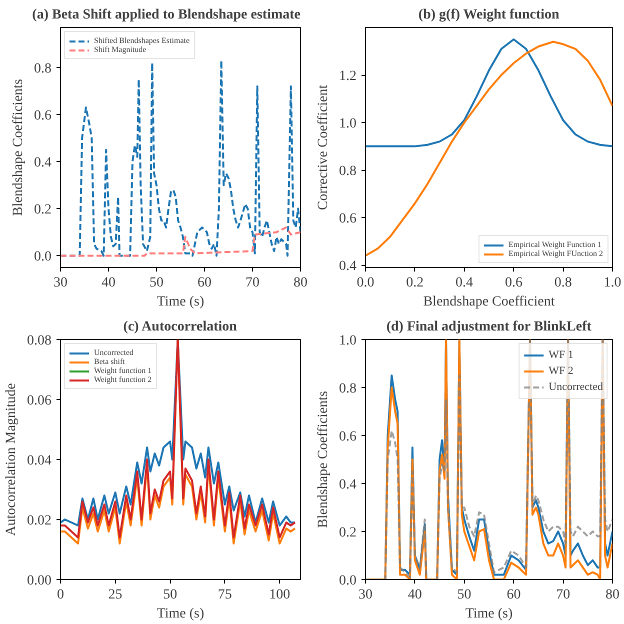  What do you see at coordinates (180, 327) in the screenshot?
I see `chart-title: (c) Autocorrelation` at bounding box center [180, 327].